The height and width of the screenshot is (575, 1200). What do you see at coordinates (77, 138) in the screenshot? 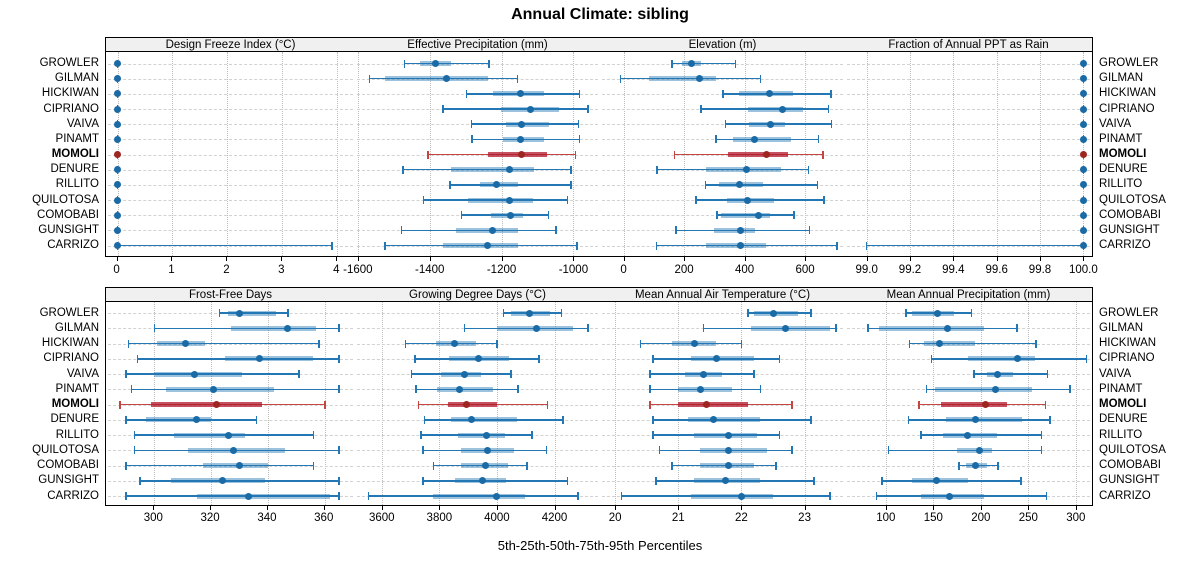
I see `site-label-left-pinamt: PINAMT` at bounding box center [77, 138].